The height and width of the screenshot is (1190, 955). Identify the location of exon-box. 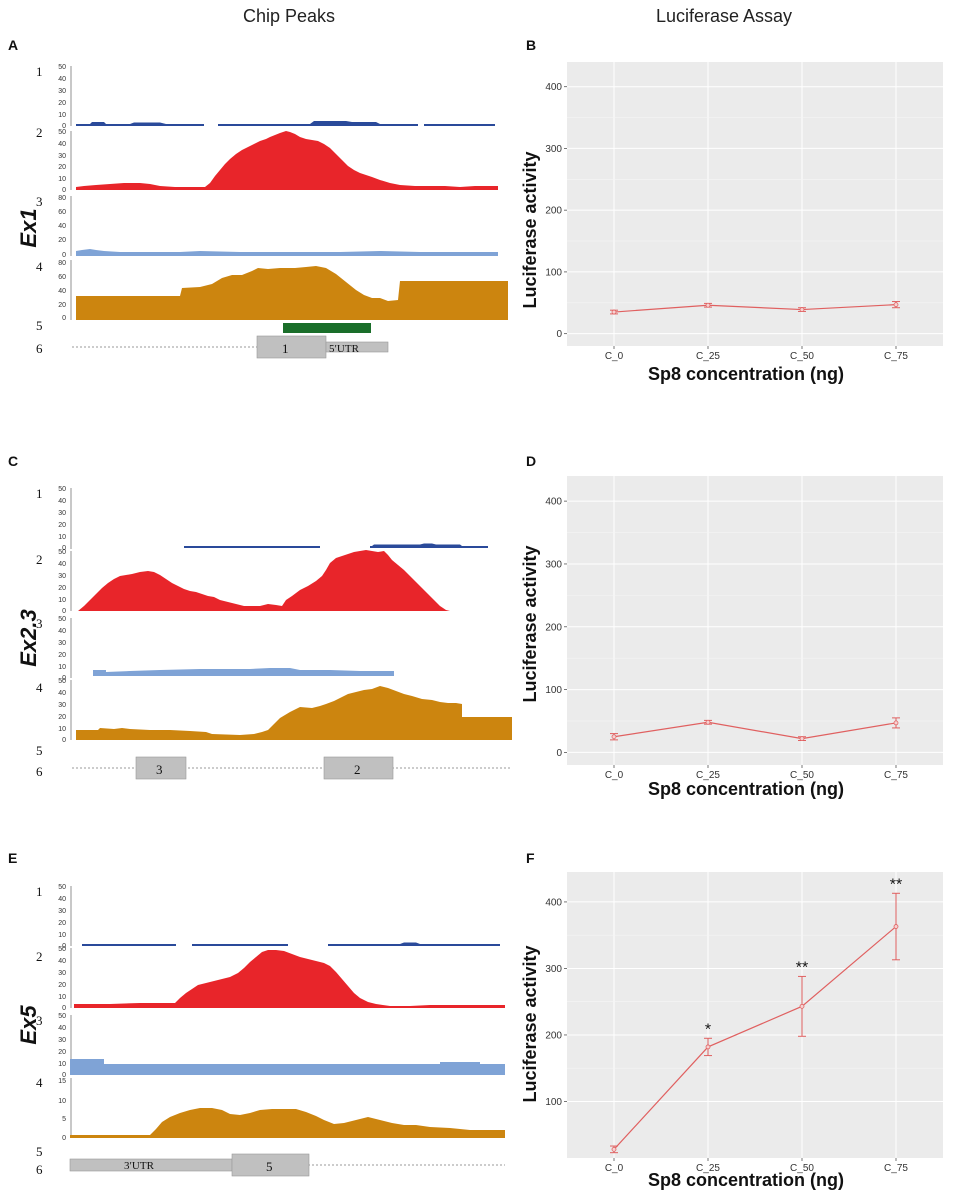
(358, 768).